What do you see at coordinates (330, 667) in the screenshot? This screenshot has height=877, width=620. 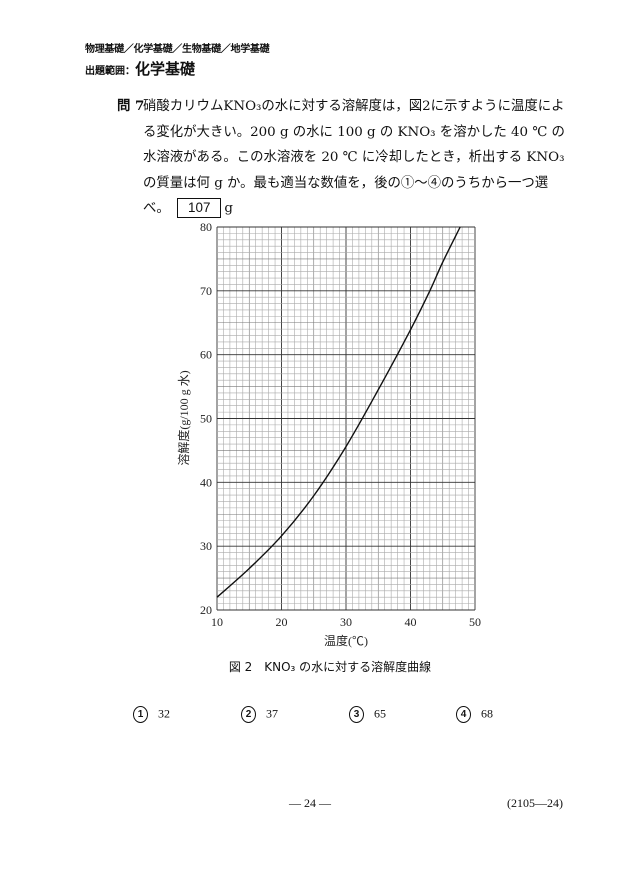 I see `figure-caption: 図 2 KNO₃ の水に対する溶解度曲線` at bounding box center [330, 667].